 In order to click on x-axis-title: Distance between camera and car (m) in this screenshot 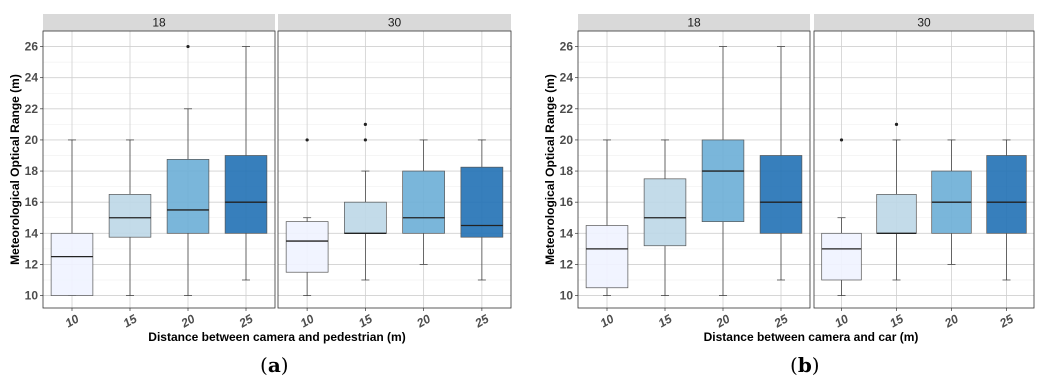, I will do `click(811, 337)`.